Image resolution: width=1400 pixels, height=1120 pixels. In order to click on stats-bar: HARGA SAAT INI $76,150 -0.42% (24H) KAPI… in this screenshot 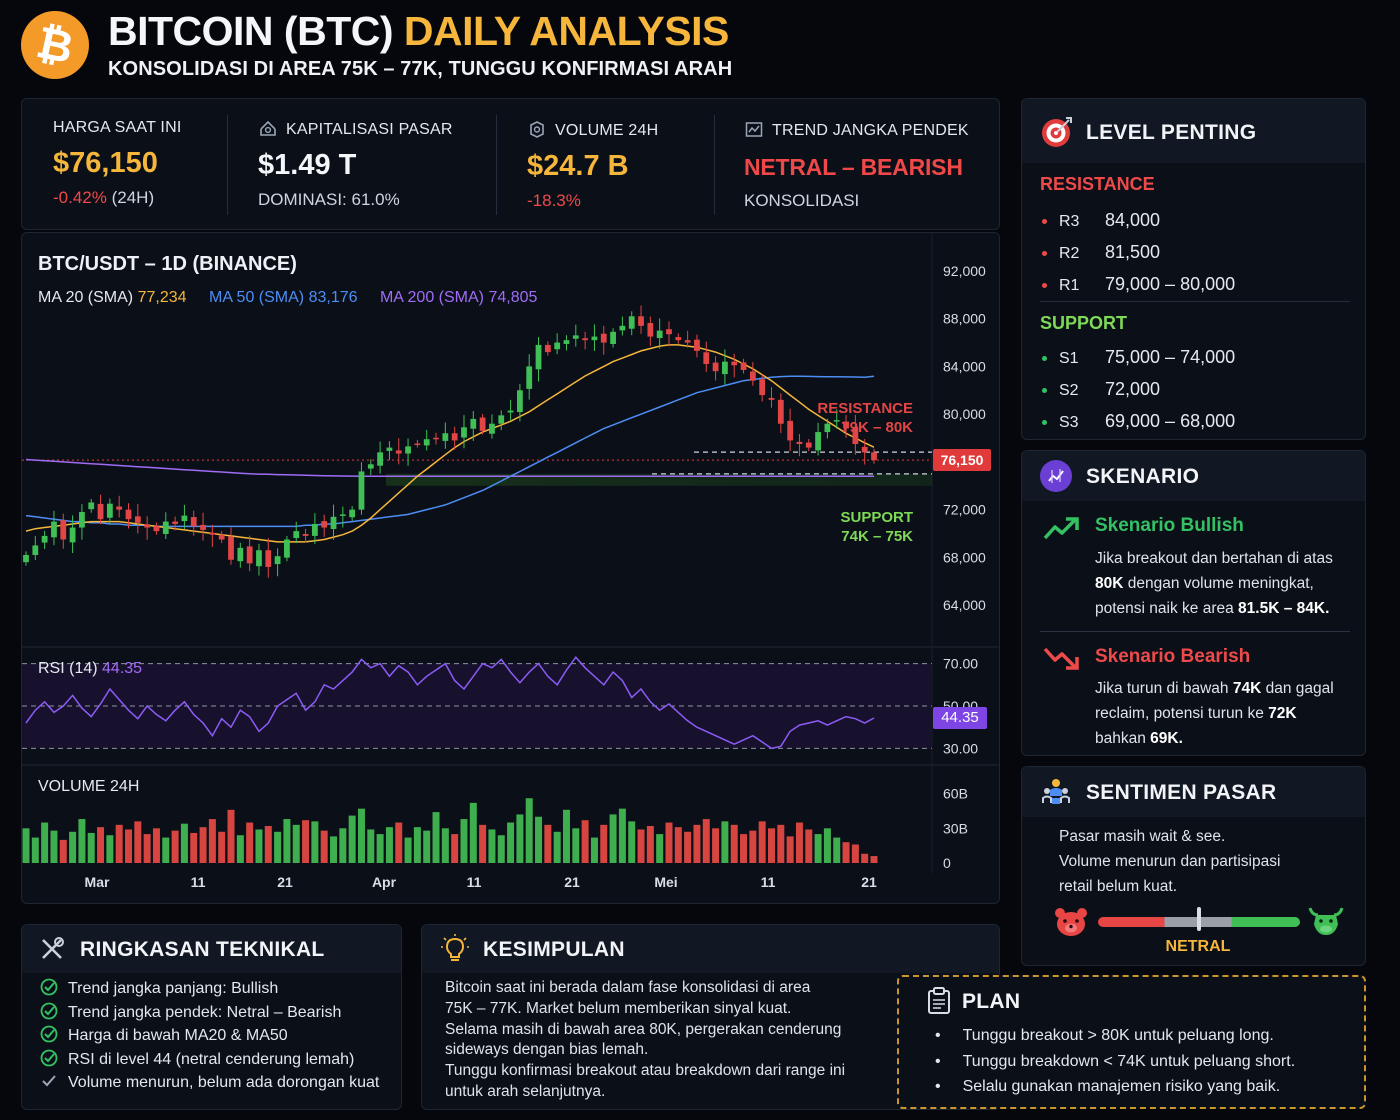, I will do `click(510, 164)`.